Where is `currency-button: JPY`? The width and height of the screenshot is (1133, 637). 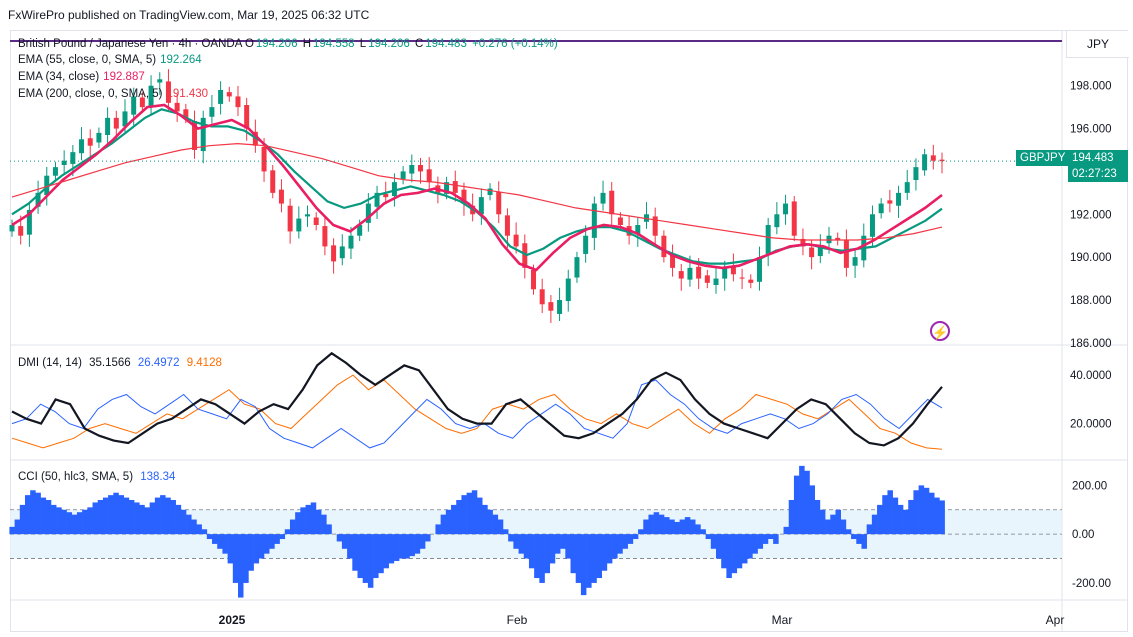 currency-button: JPY is located at coordinates (1097, 44).